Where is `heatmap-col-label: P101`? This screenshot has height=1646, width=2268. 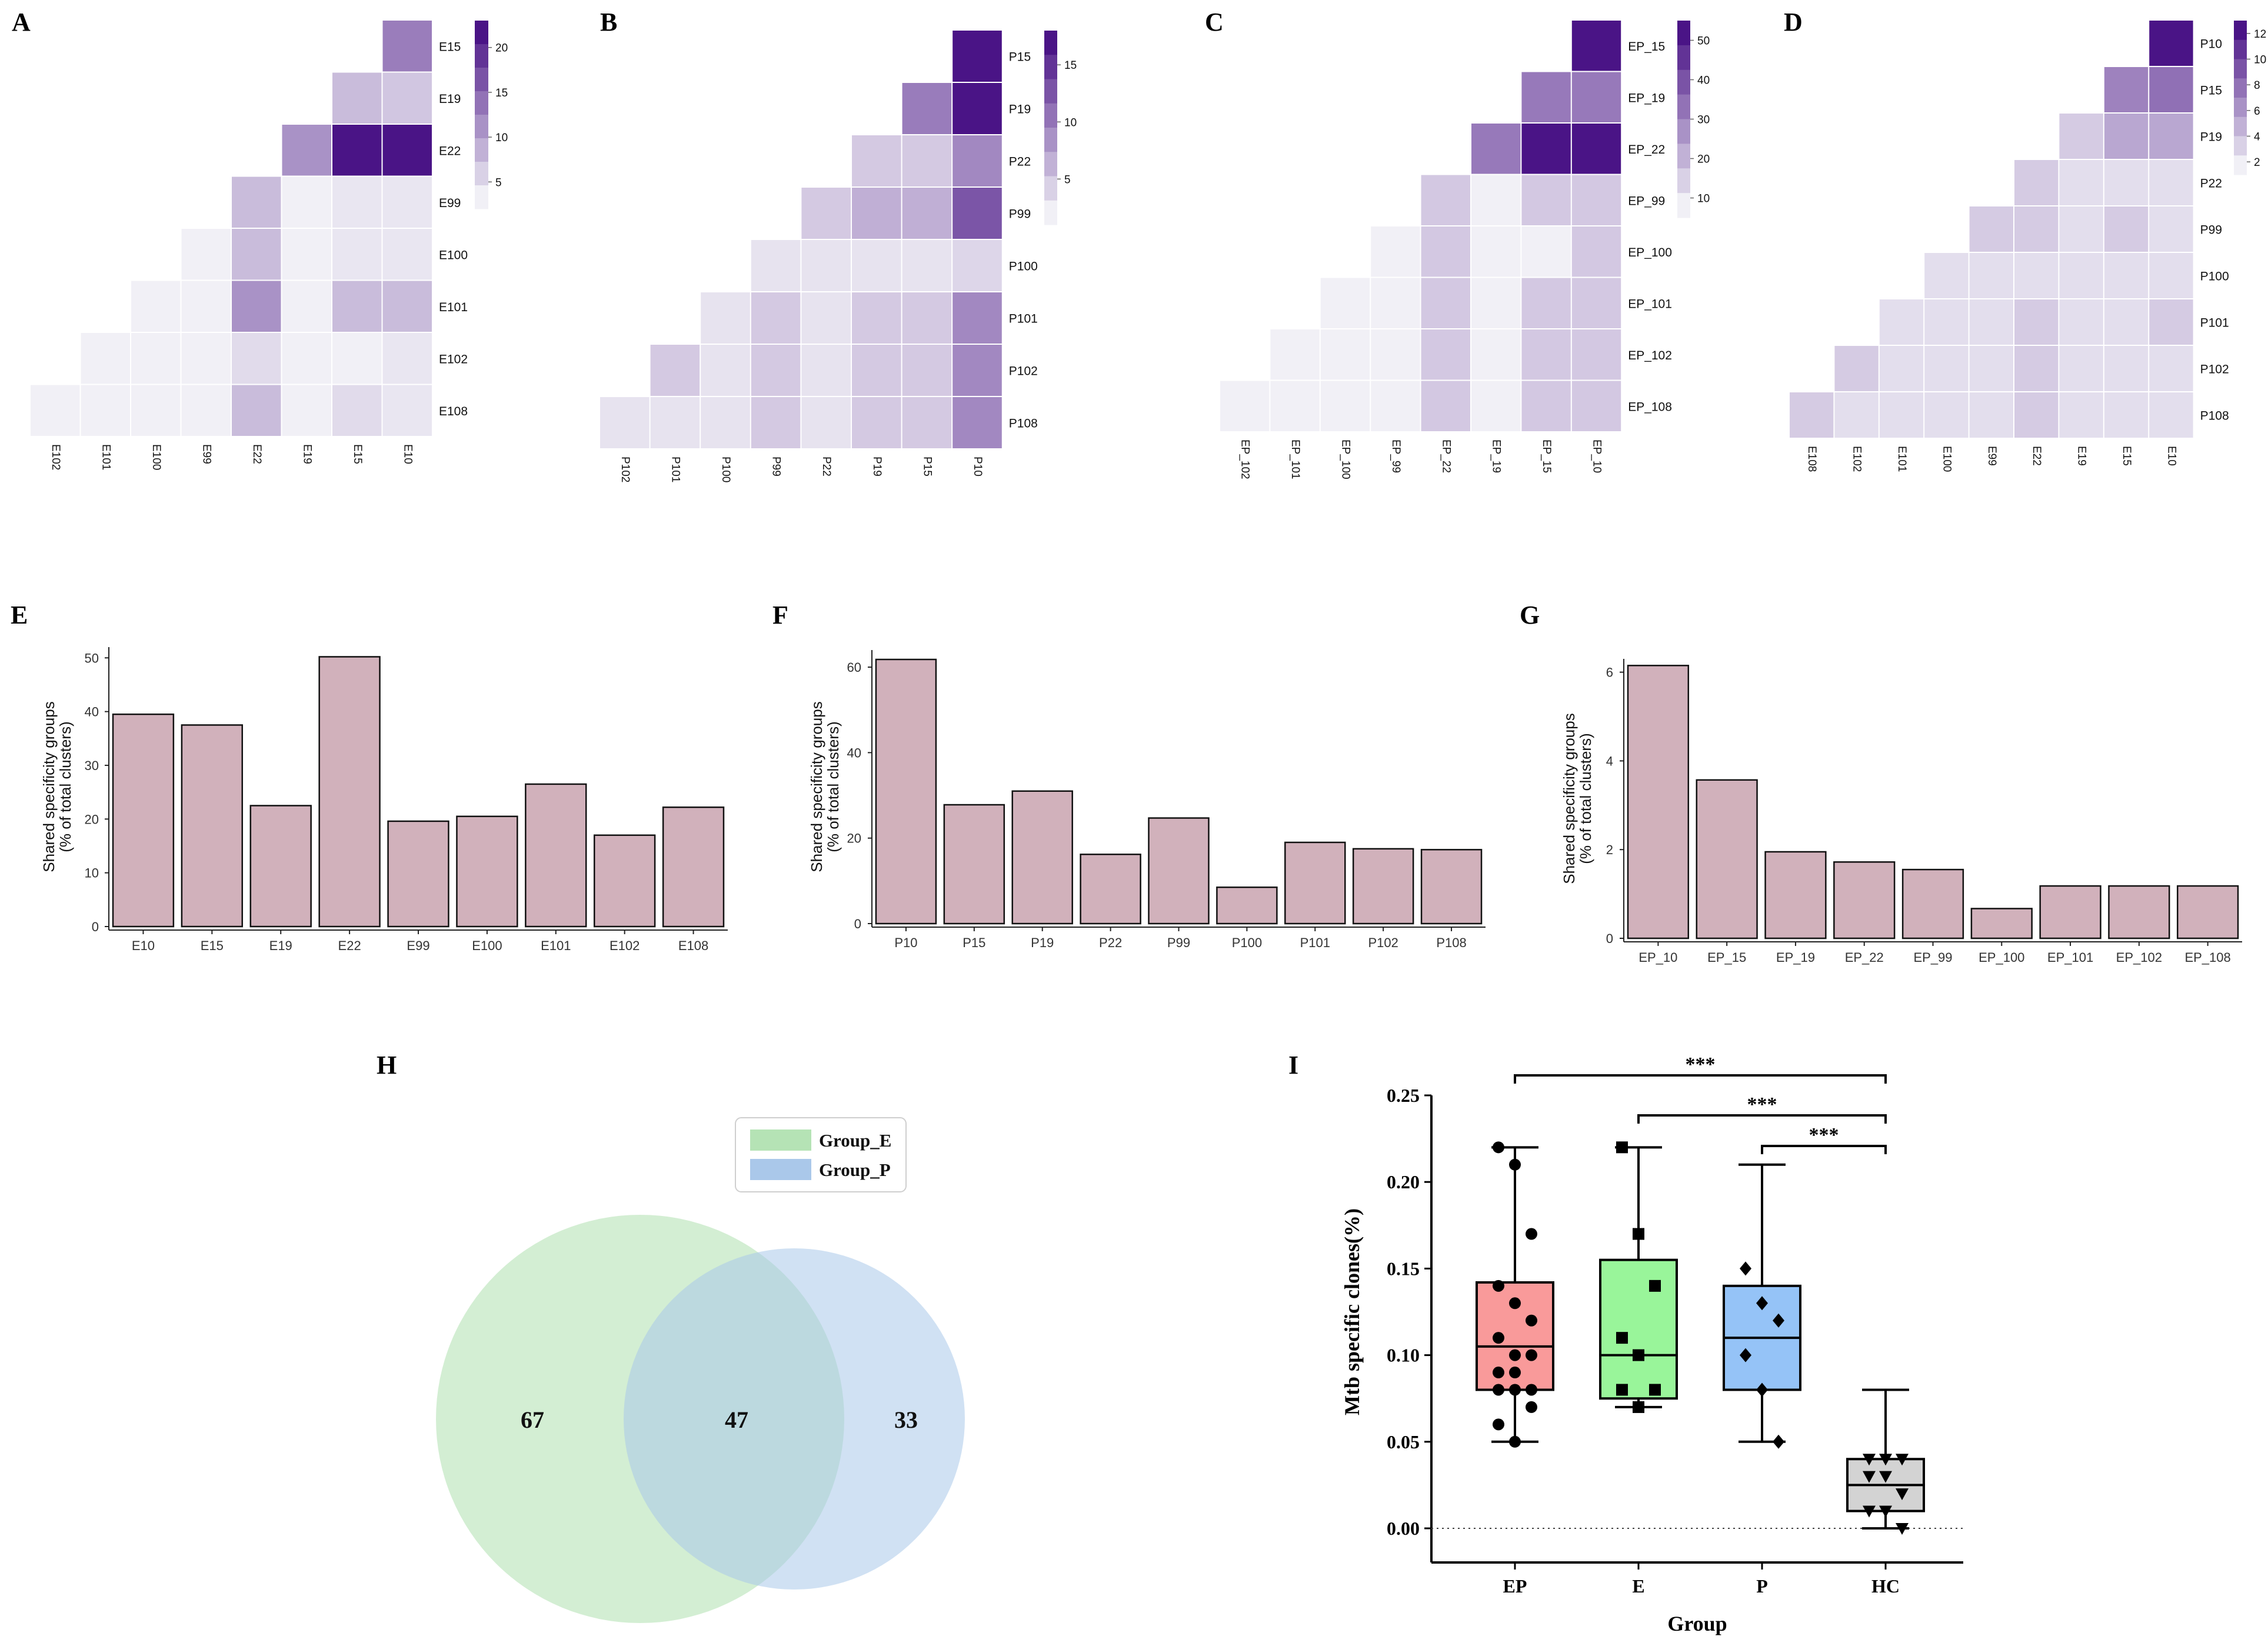
heatmap-col-label: P101 is located at coordinates (675, 469).